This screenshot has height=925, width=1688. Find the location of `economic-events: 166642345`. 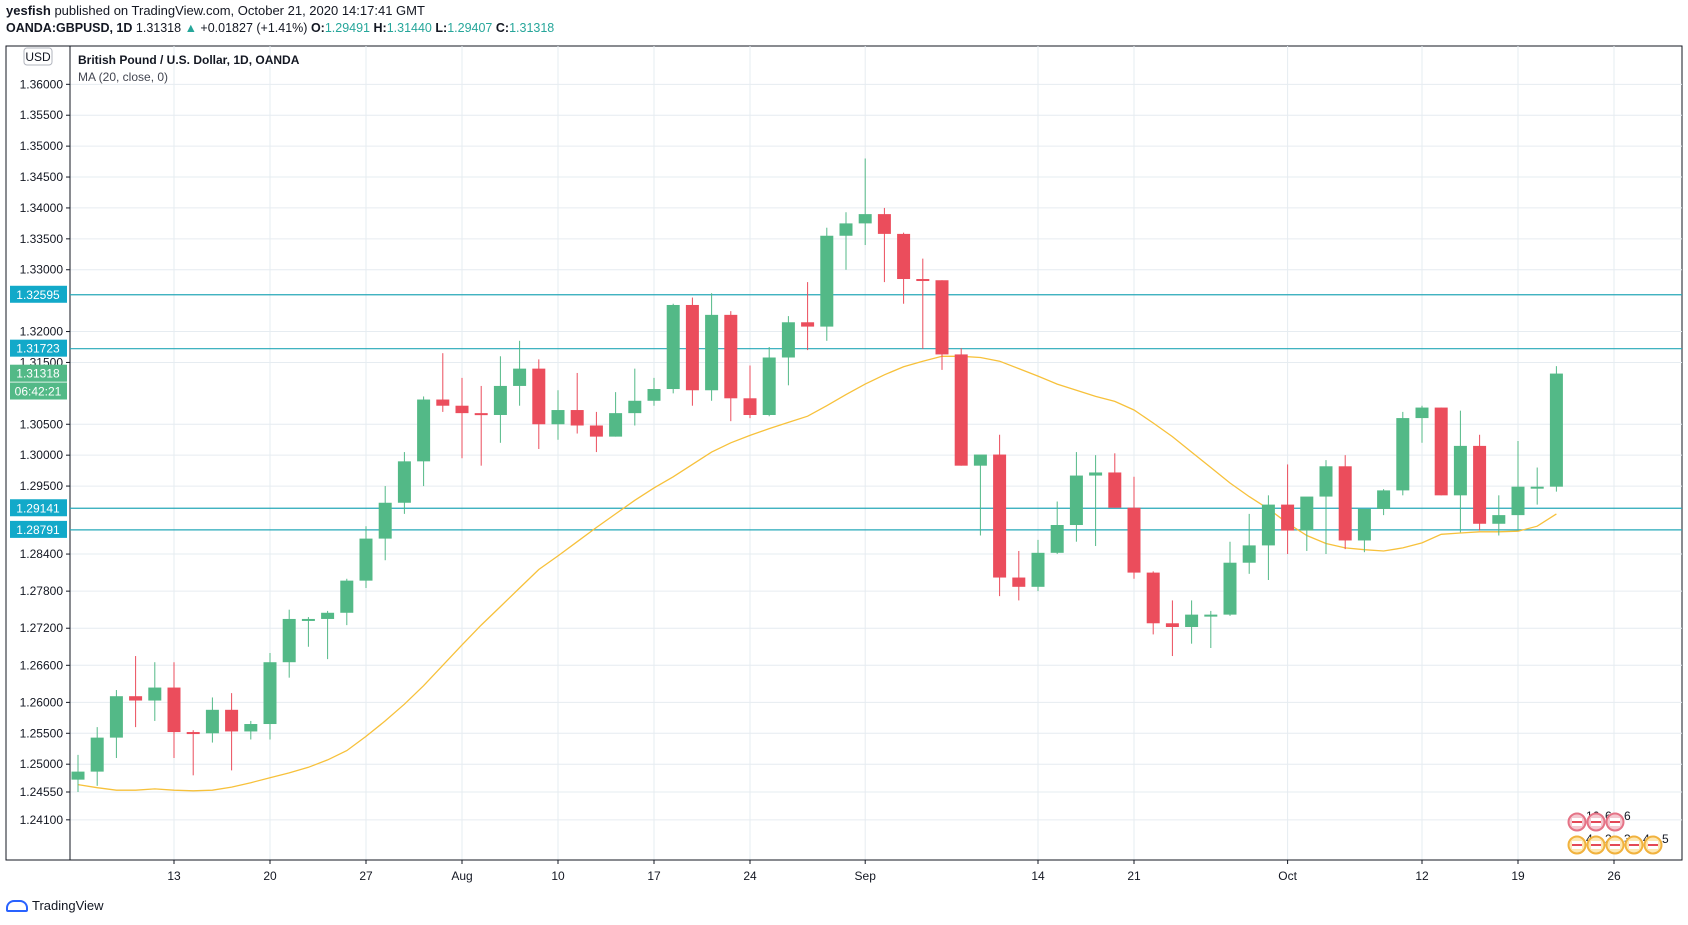

economic-events: 166642345 is located at coordinates (1618, 832).